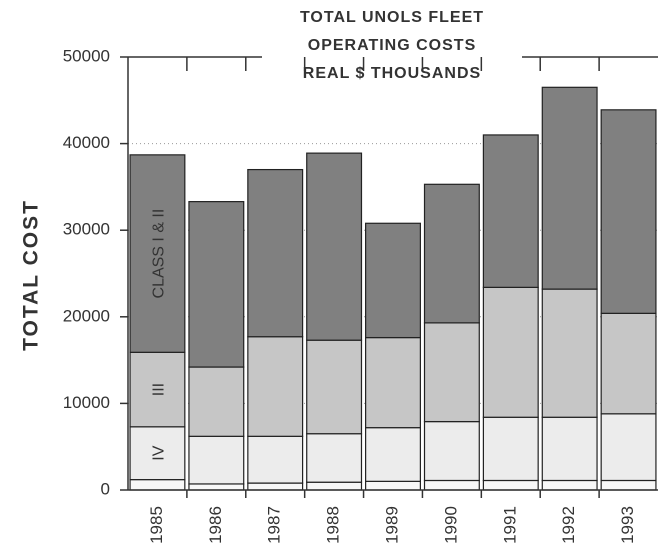 This screenshot has height=560, width=658. Describe the element at coordinates (159, 452) in the screenshot. I see `segment-label: IV` at that location.